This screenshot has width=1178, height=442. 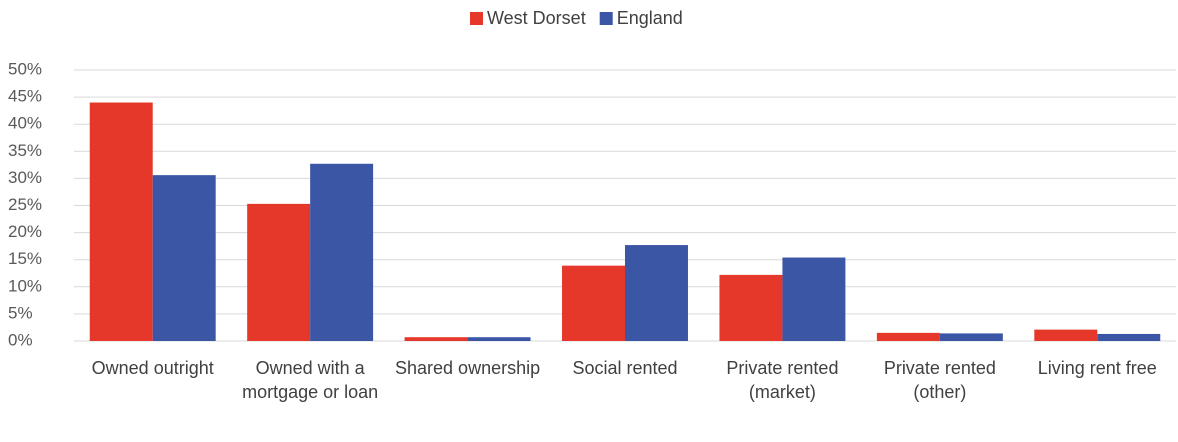 I want to click on y-tick-label: 50%, so click(x=25, y=68).